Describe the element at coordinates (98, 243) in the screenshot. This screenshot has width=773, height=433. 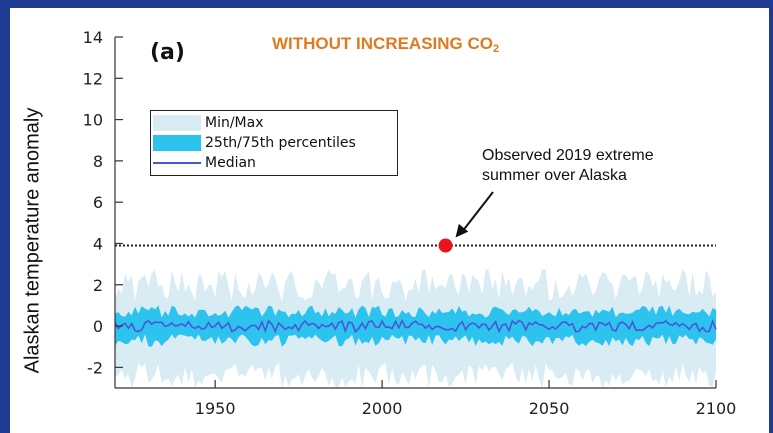
I see `y-tick-label: 4` at that location.